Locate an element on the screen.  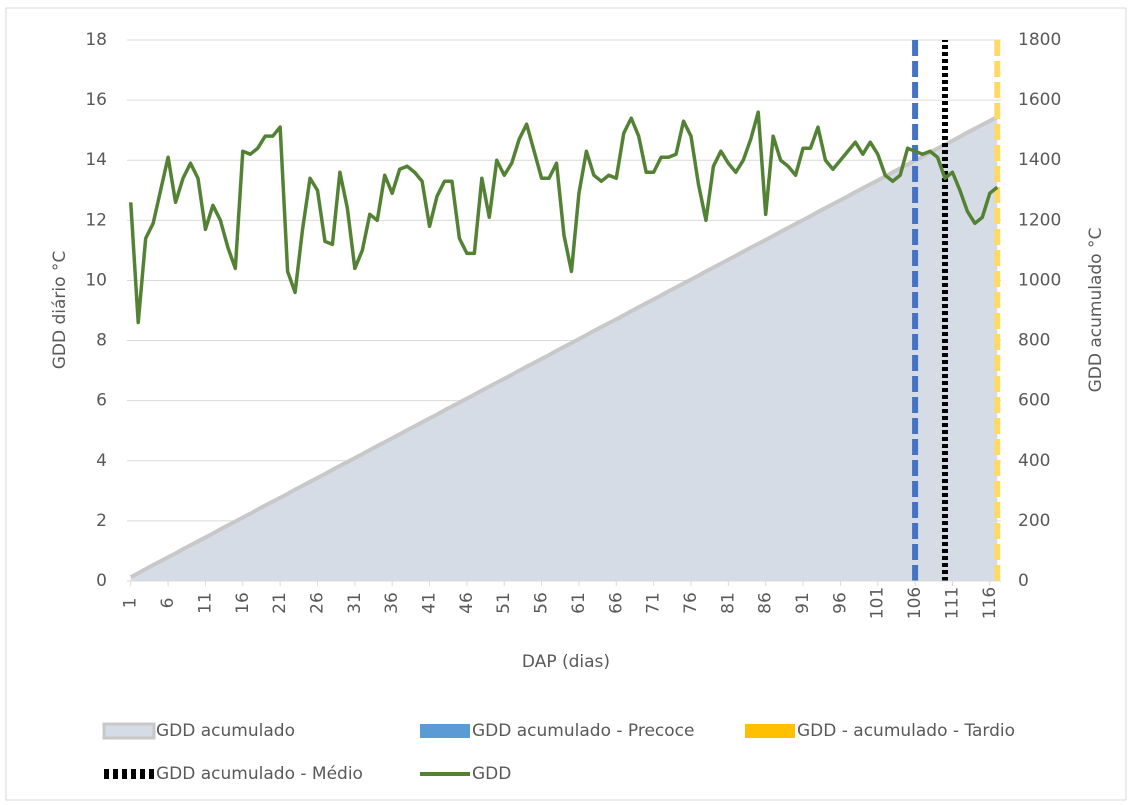
legend-item: GDD is located at coordinates (465, 774).